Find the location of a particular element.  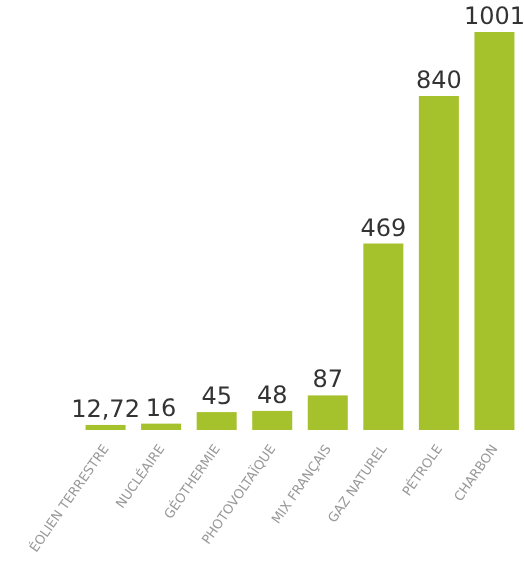

data-label: 87 is located at coordinates (328, 379).